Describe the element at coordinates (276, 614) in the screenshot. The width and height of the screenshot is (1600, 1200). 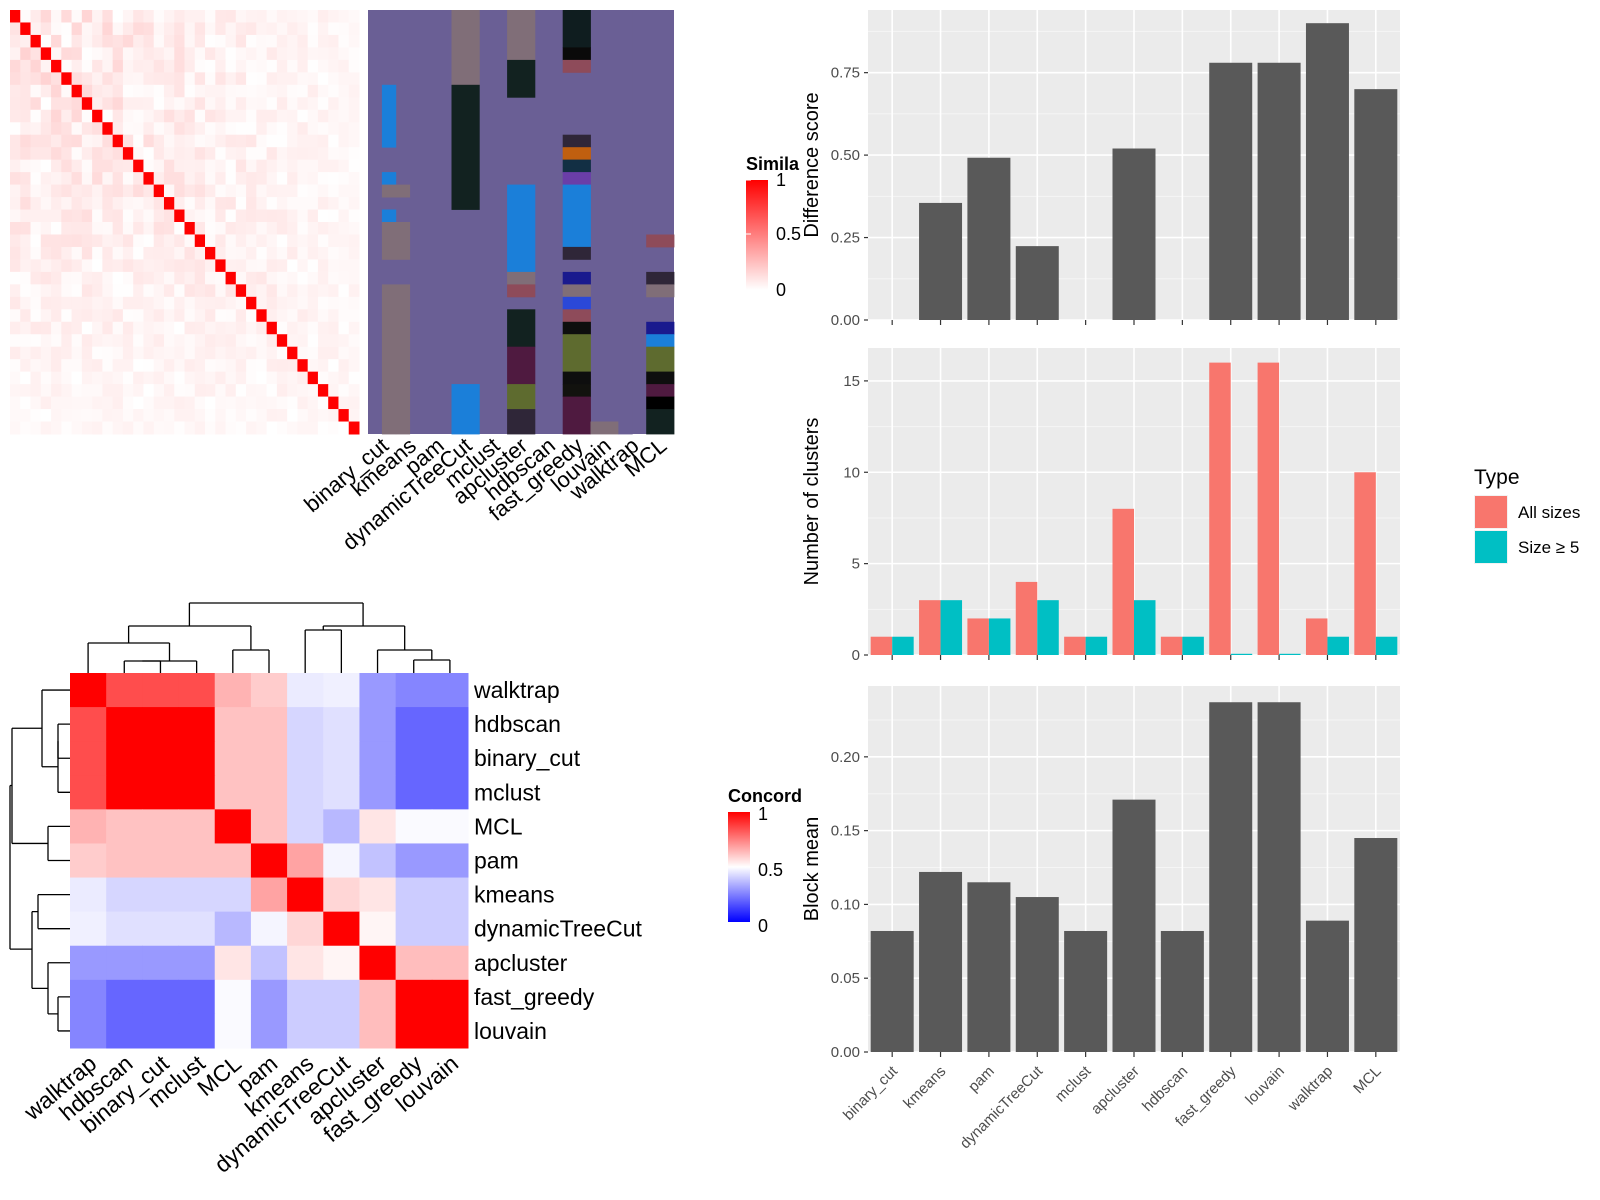
I see `top-dendrogram-branch` at that location.